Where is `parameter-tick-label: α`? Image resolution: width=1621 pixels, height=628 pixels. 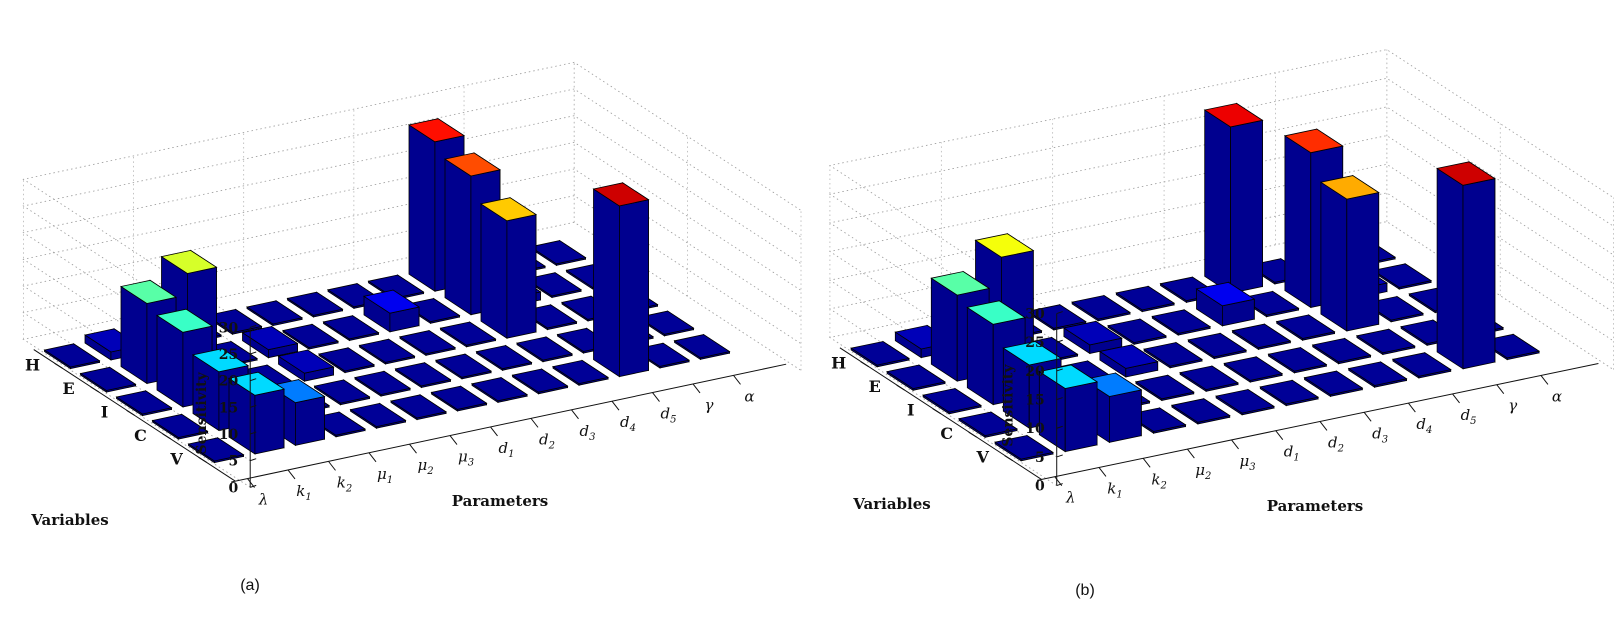
parameter-tick-label: α is located at coordinates (749, 396).